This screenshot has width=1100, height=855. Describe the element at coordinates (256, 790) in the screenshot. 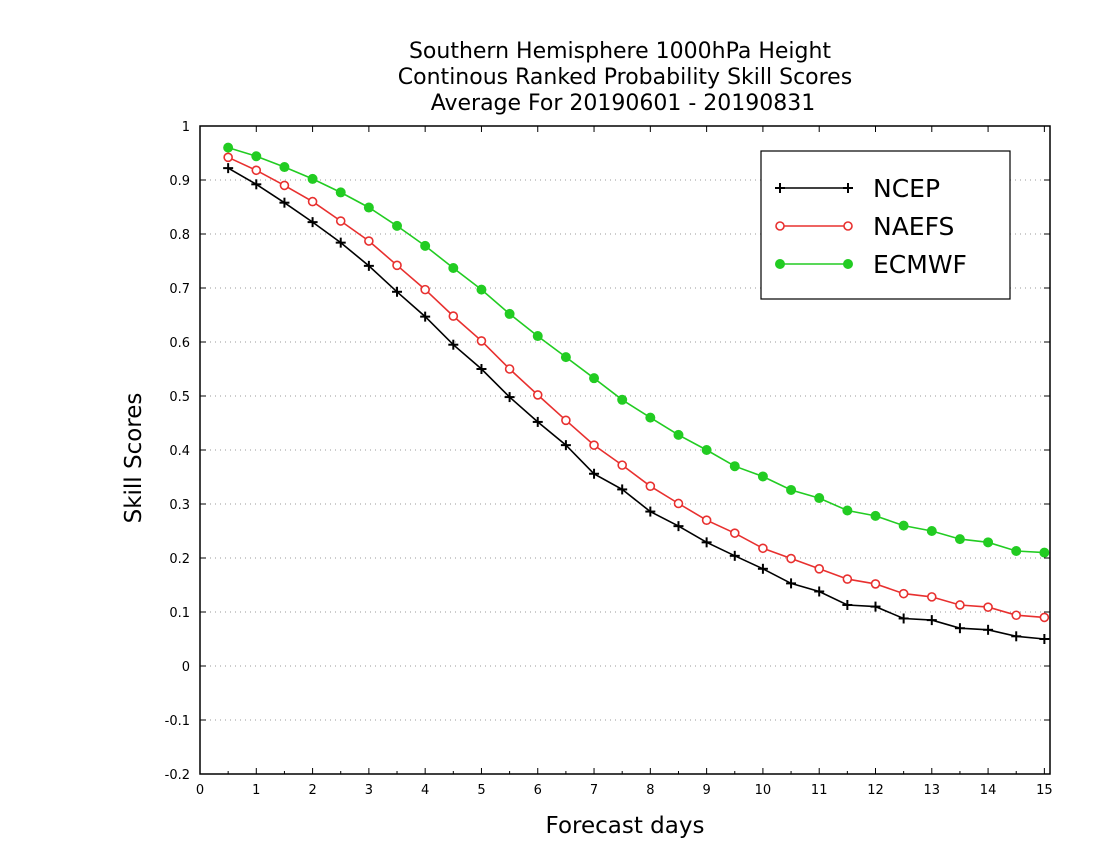

I see `x-tick-label: 1` at that location.